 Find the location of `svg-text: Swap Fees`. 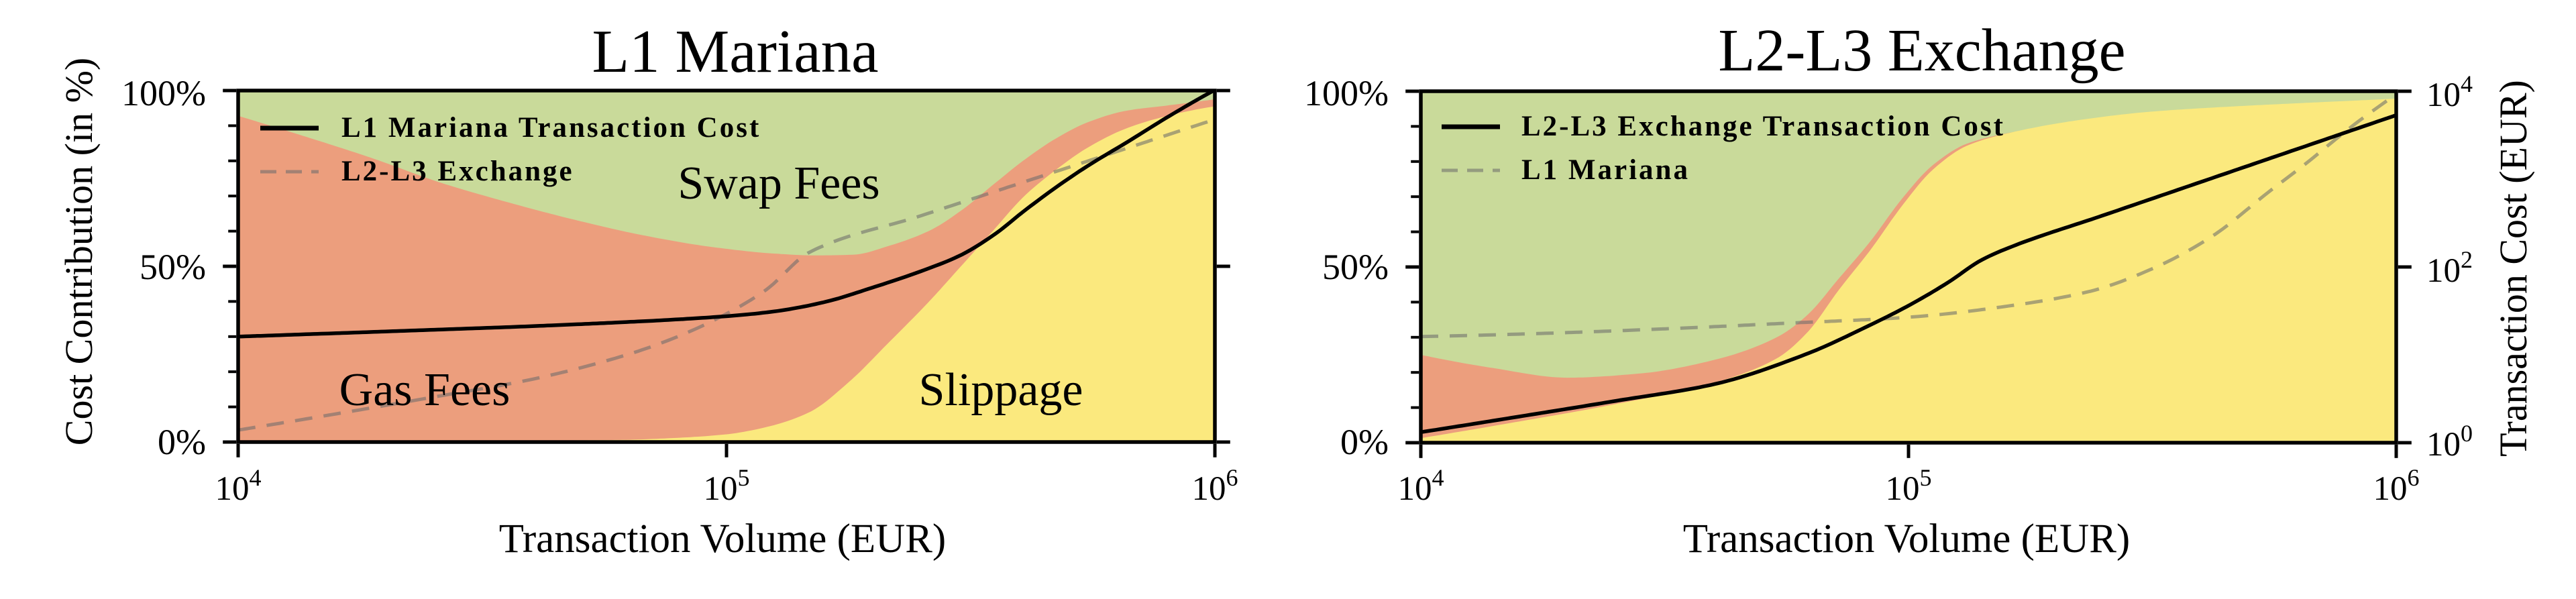

svg-text: Swap Fees is located at coordinates (778, 184).